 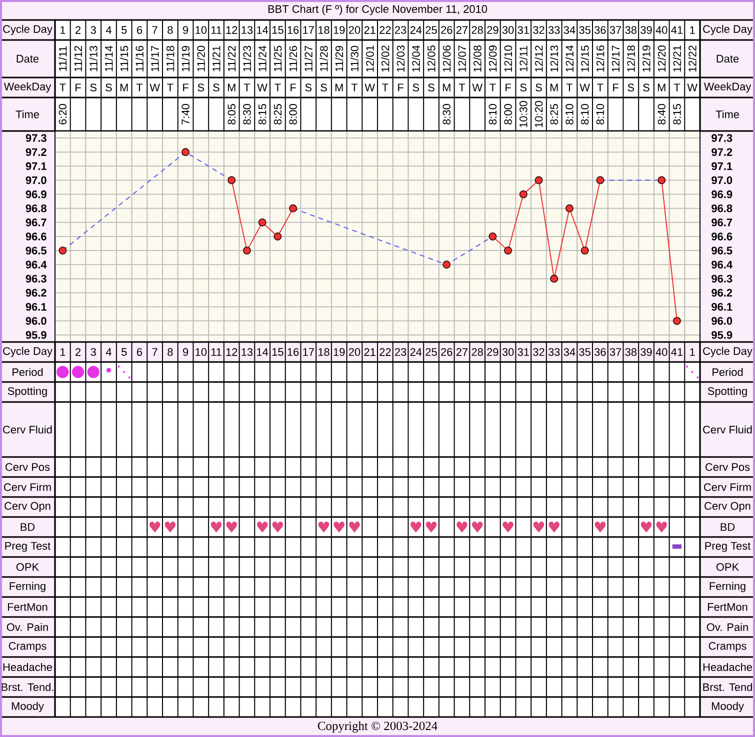 What do you see at coordinates (293, 30) in the screenshot?
I see `text: 16` at bounding box center [293, 30].